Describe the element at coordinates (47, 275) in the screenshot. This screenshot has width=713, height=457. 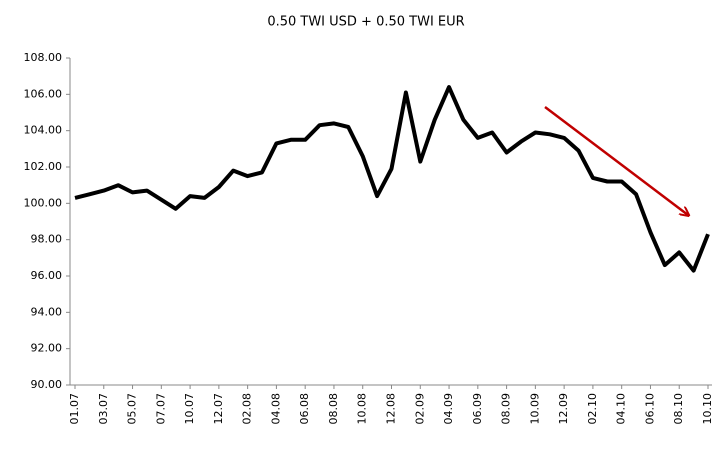
I see `y-tick-label: 96.00` at that location.